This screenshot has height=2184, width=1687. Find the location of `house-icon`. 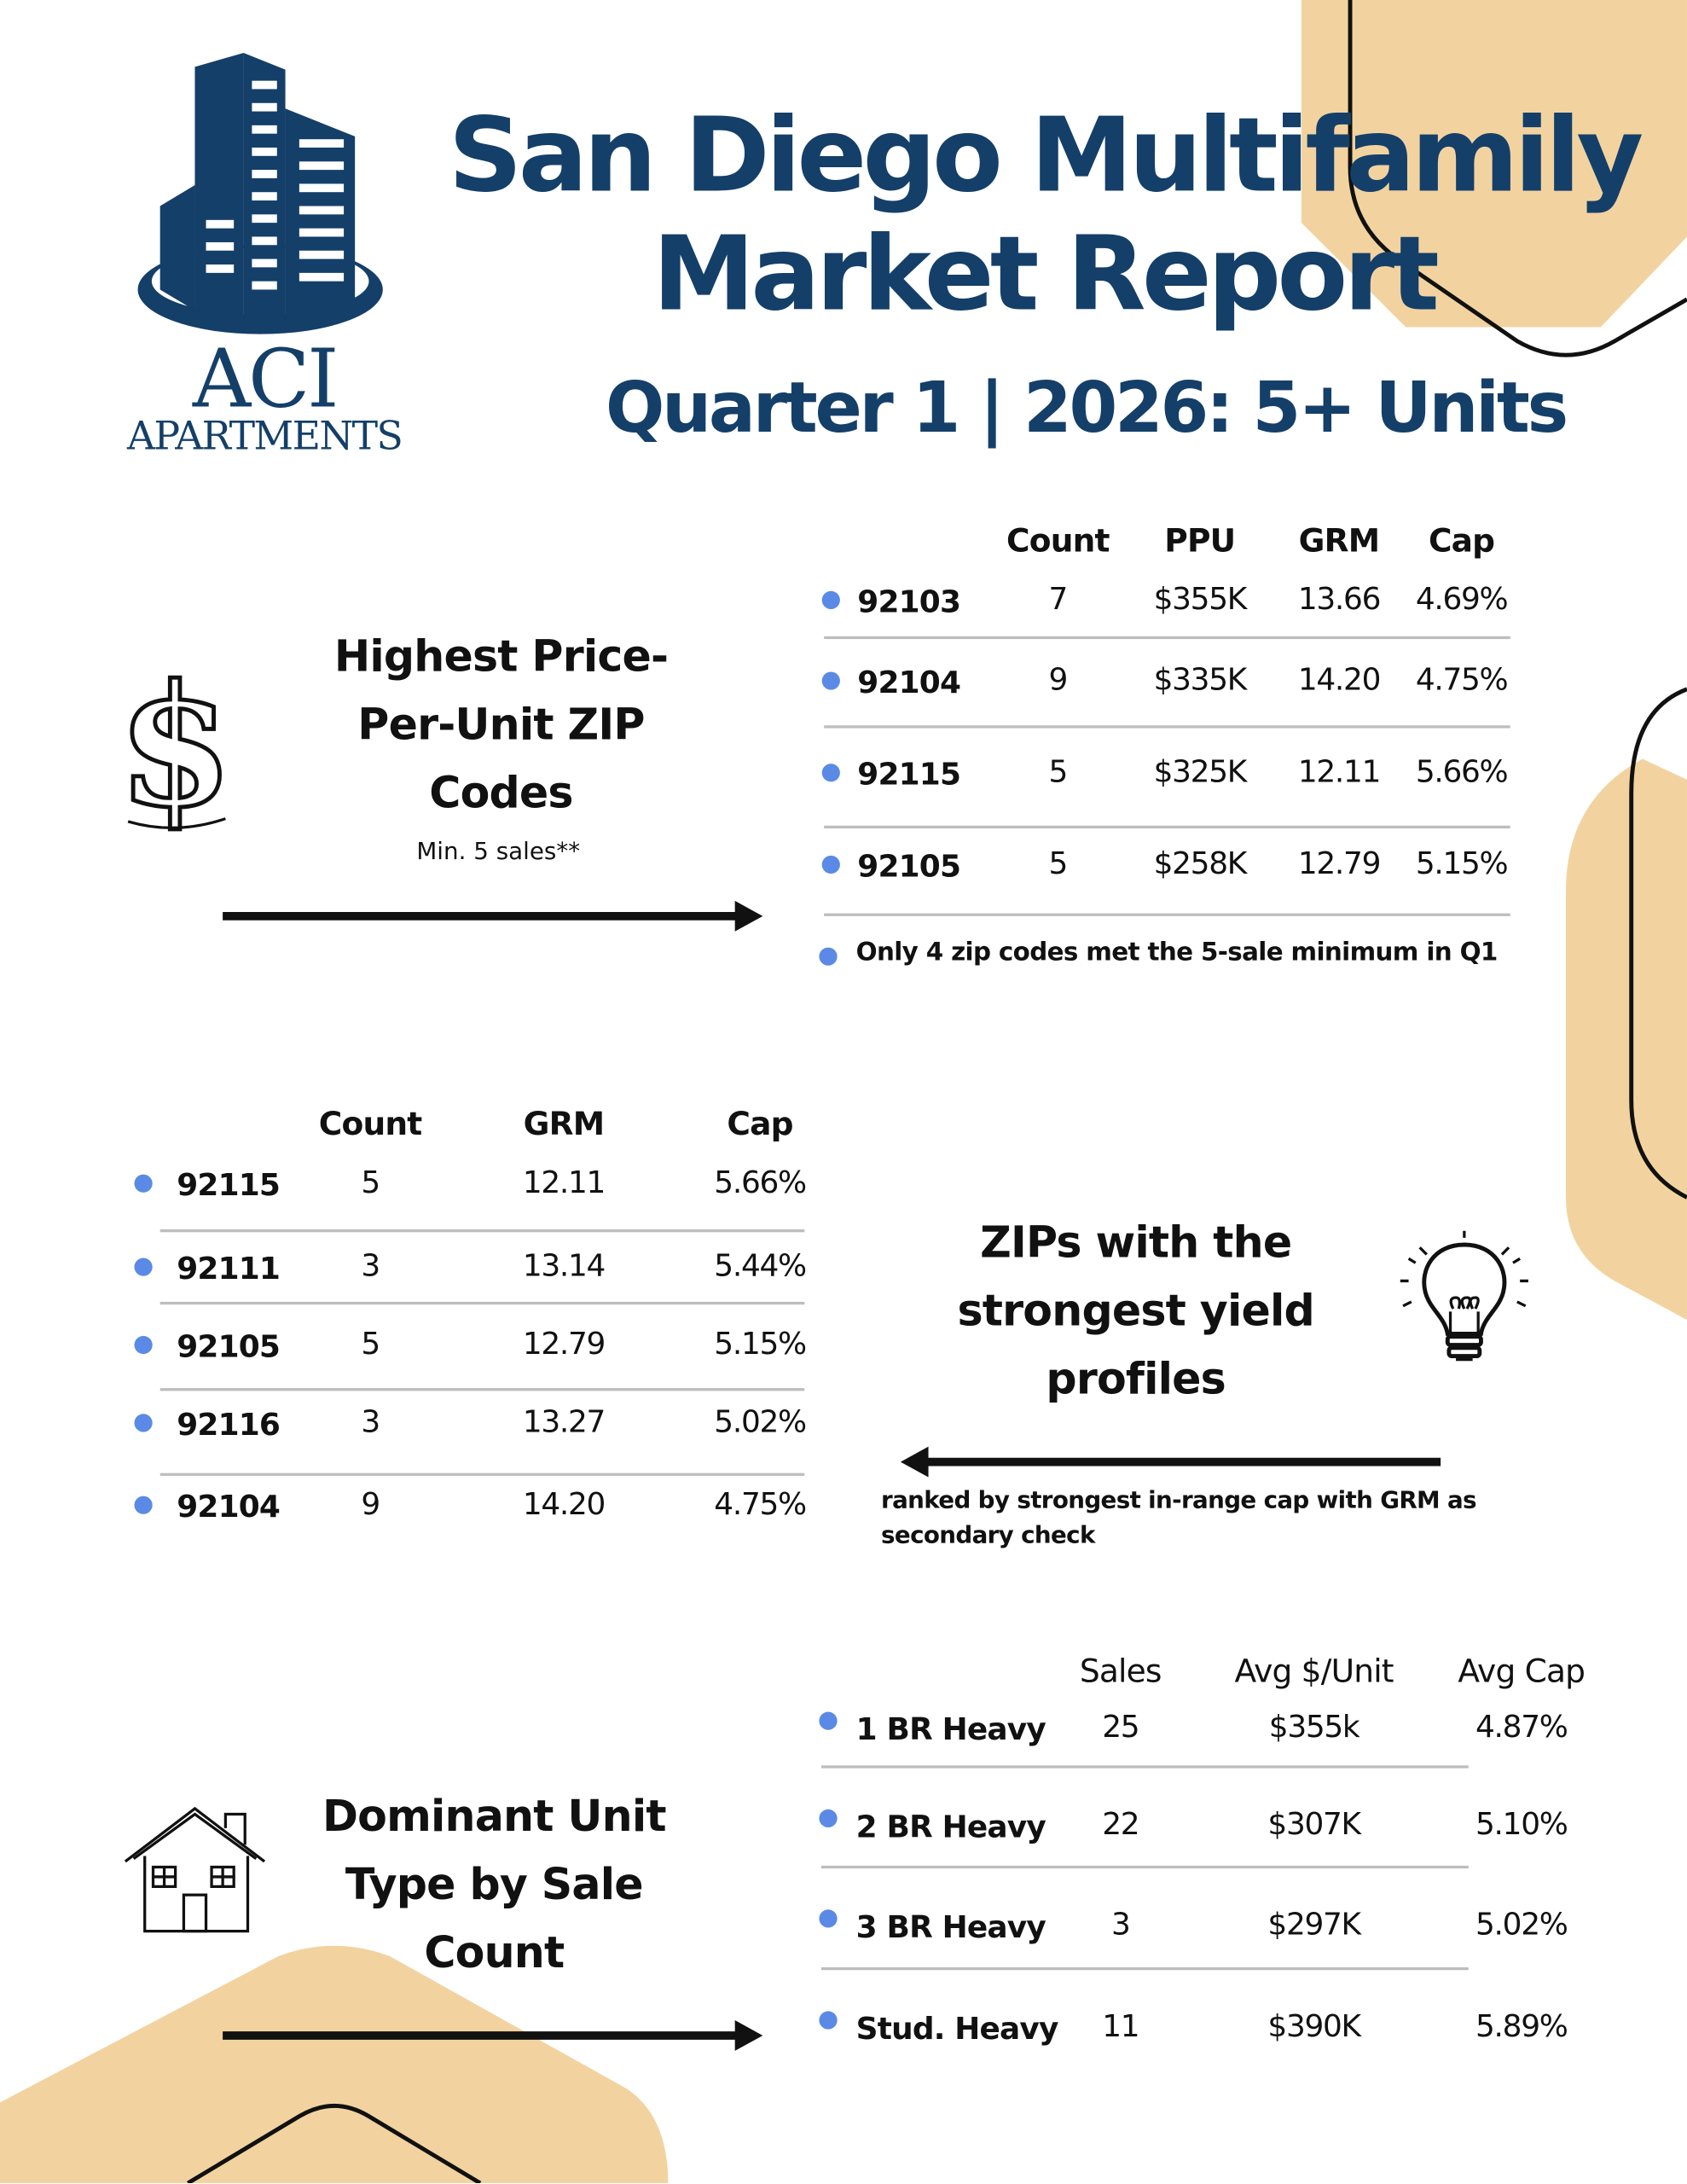

house-icon is located at coordinates (195, 1870).